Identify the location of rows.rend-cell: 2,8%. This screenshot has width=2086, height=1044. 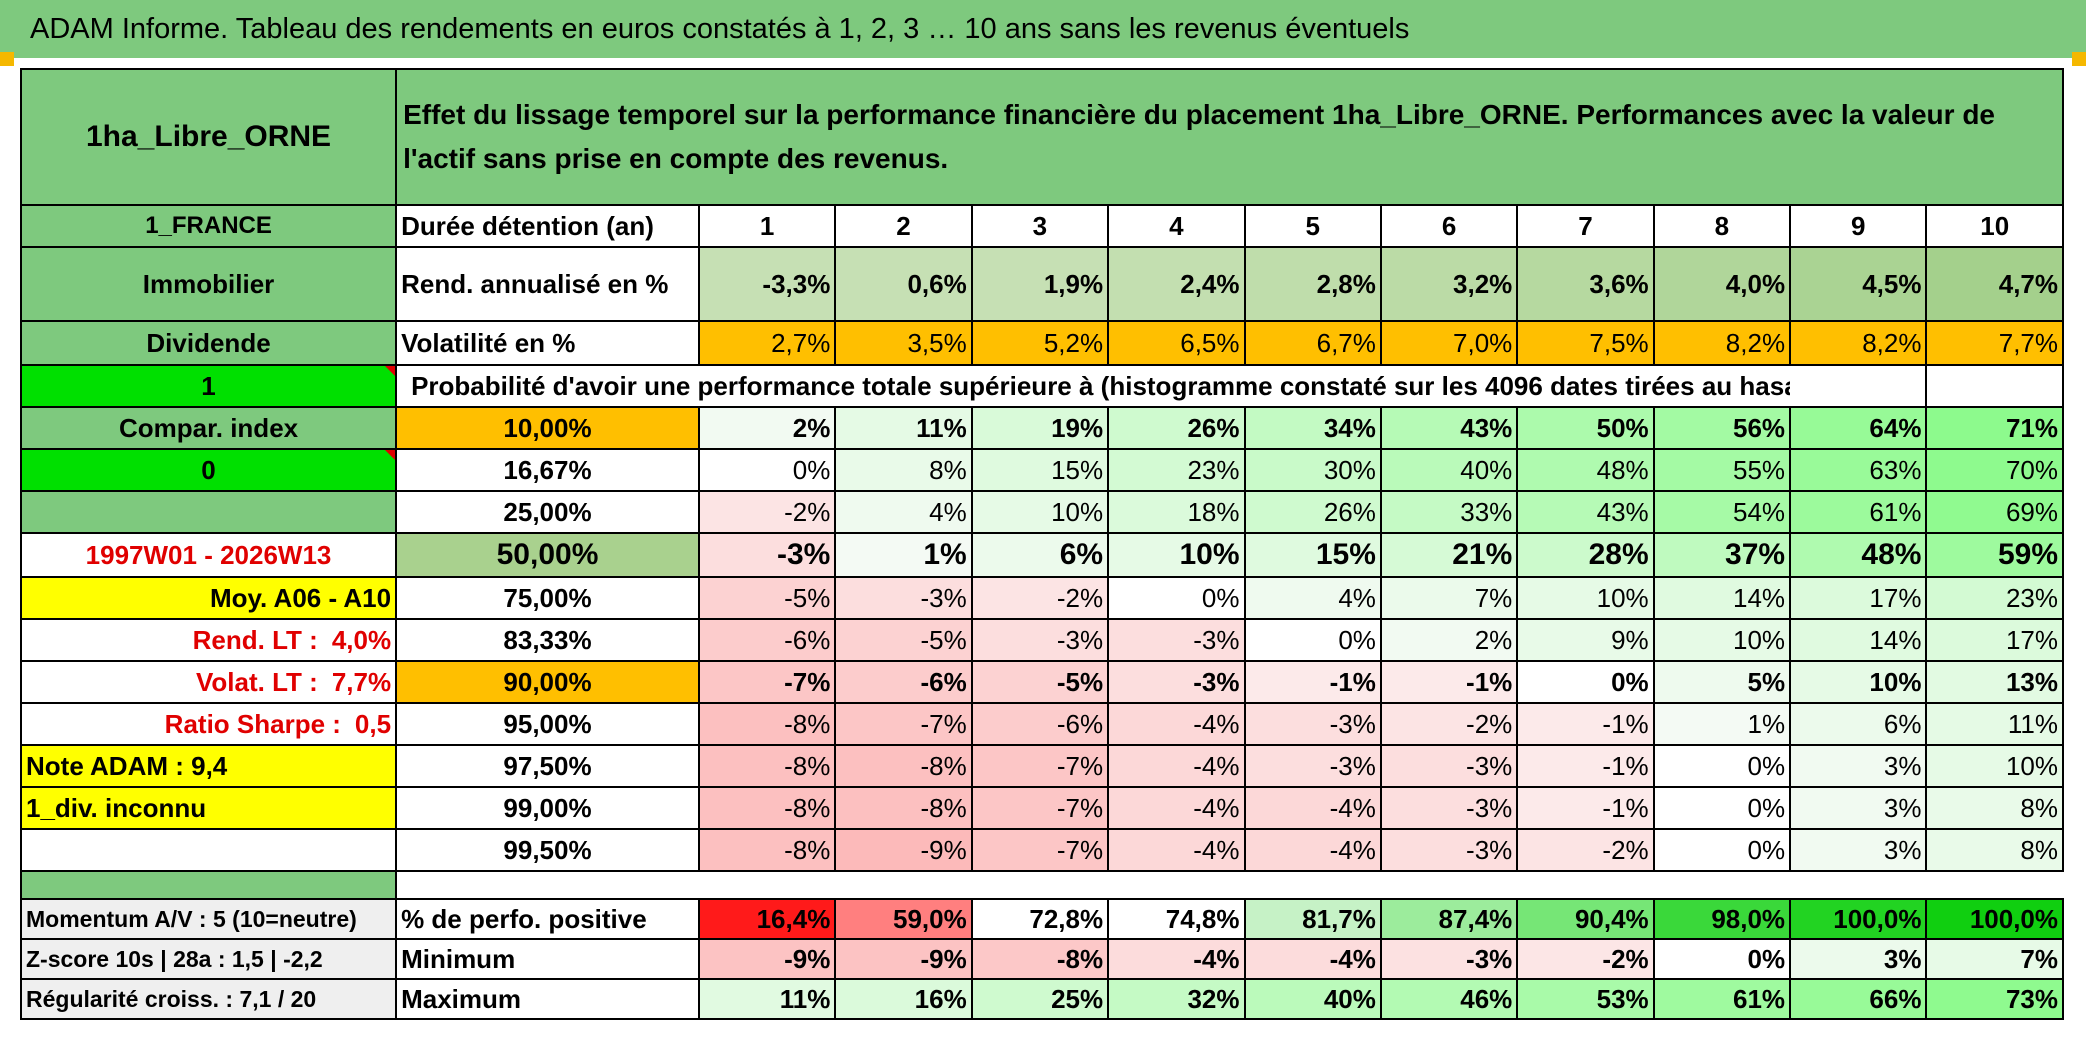
(1312, 284).